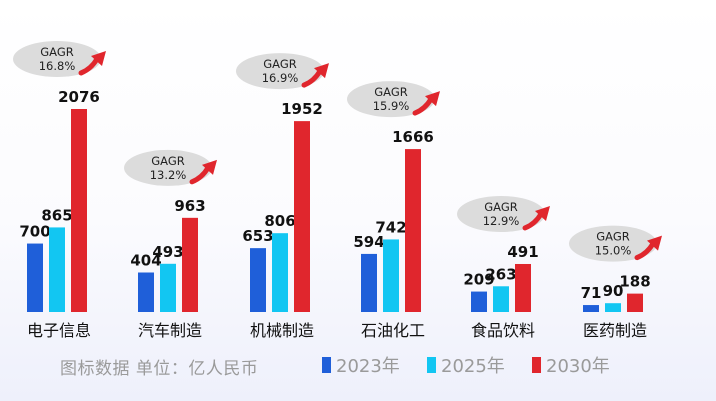 This screenshot has width=716, height=401. What do you see at coordinates (326, 365) in the screenshot?
I see `legend-swatch-2023` at bounding box center [326, 365].